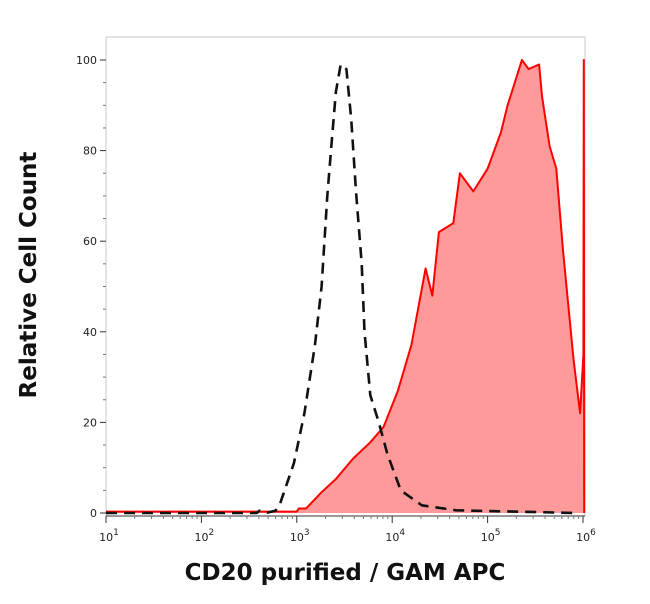 The image size is (650, 604). Describe the element at coordinates (90, 422) in the screenshot. I see `y-tick-label: 20` at that location.